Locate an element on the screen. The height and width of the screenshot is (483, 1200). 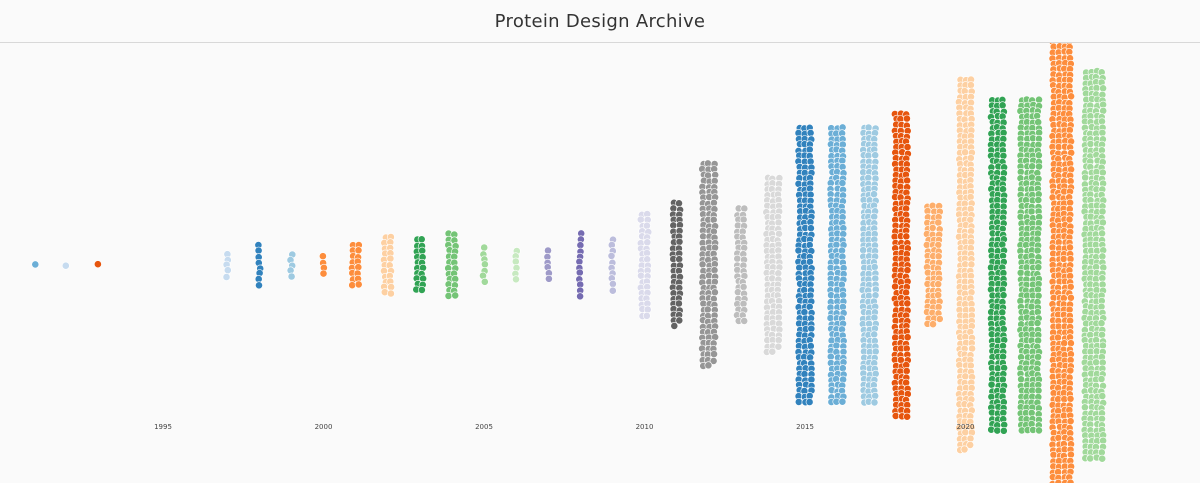
design-dot-1998 is located at coordinates (259, 285).